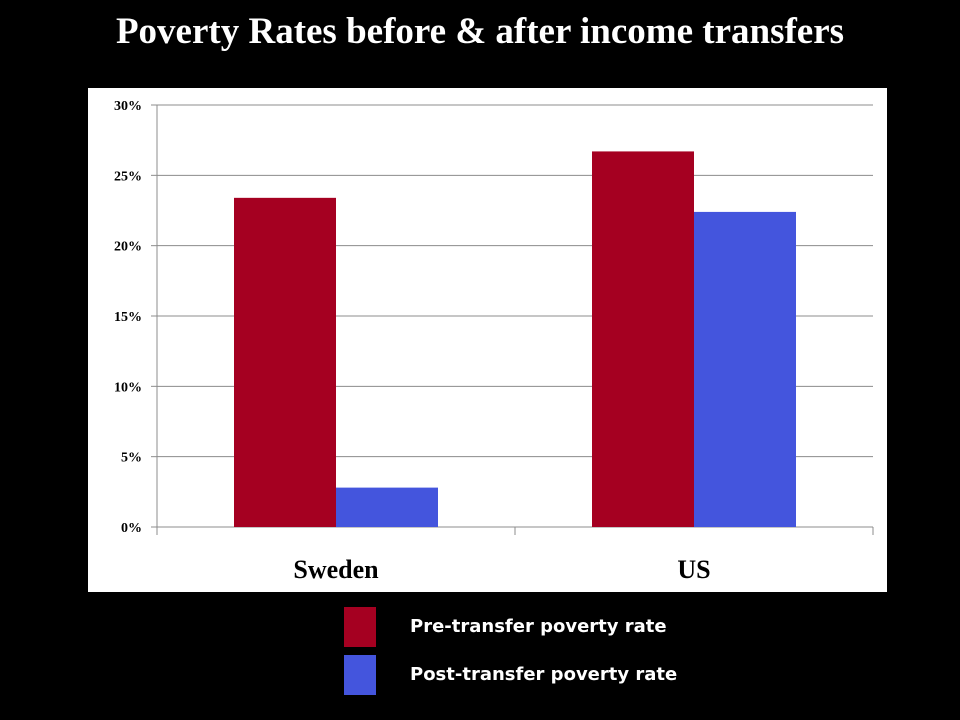 The width and height of the screenshot is (960, 720). What do you see at coordinates (128, 176) in the screenshot?
I see `y-tick-label: 25%` at bounding box center [128, 176].